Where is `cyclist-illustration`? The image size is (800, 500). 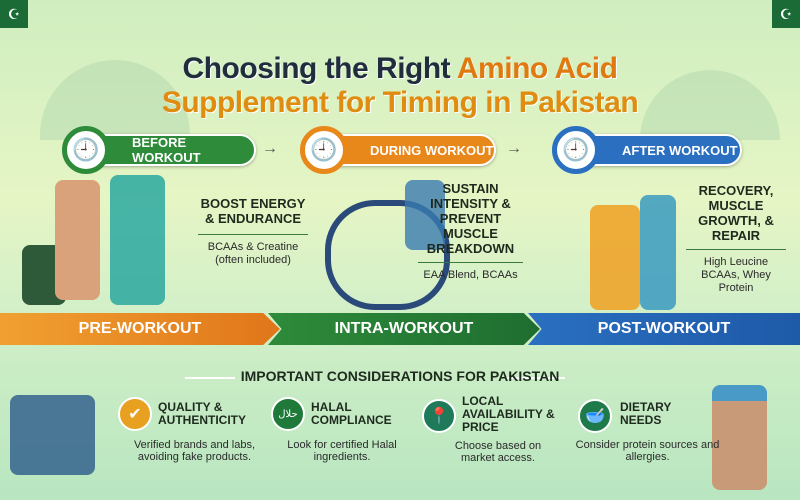
cyclist-illustration is located at coordinates (387, 255).